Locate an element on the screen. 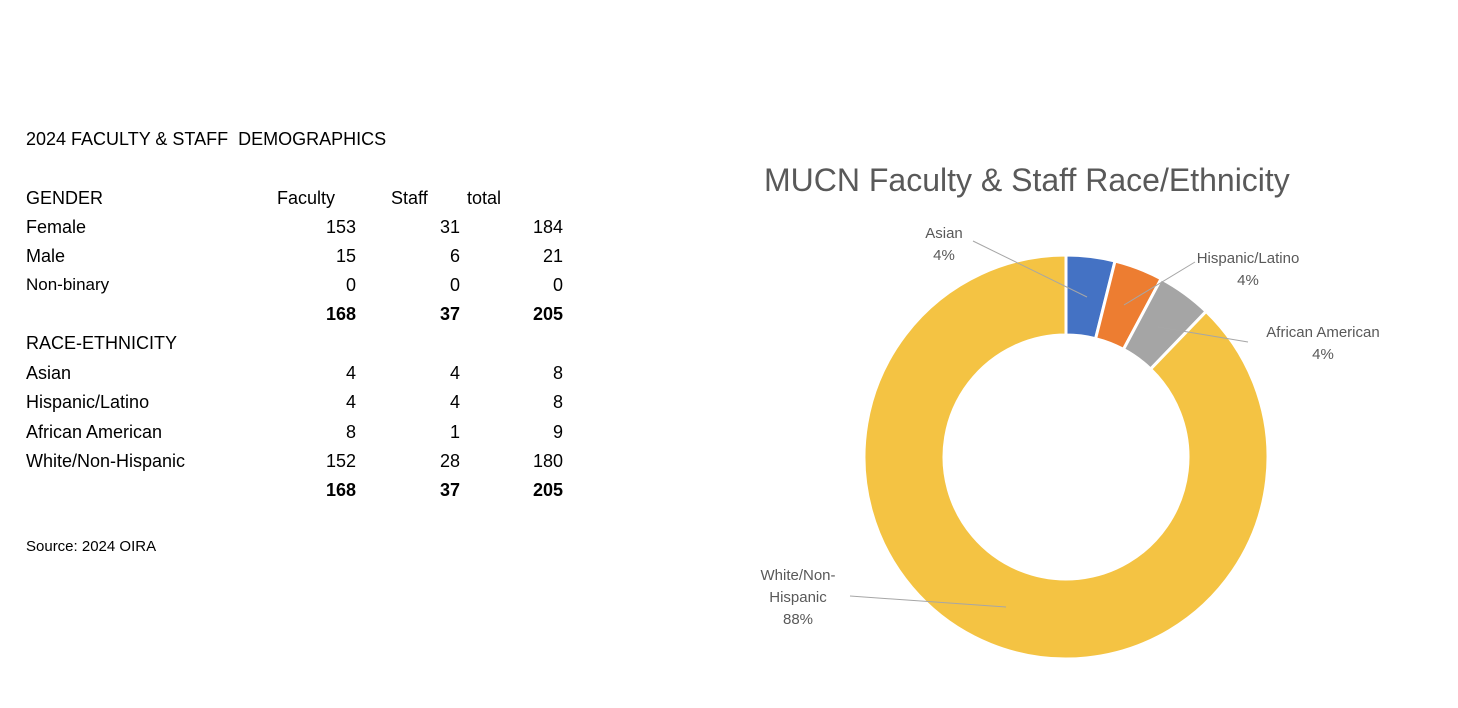 The image size is (1458, 708). slice-label: White/Non-Hispanic 88% is located at coordinates (797, 597).